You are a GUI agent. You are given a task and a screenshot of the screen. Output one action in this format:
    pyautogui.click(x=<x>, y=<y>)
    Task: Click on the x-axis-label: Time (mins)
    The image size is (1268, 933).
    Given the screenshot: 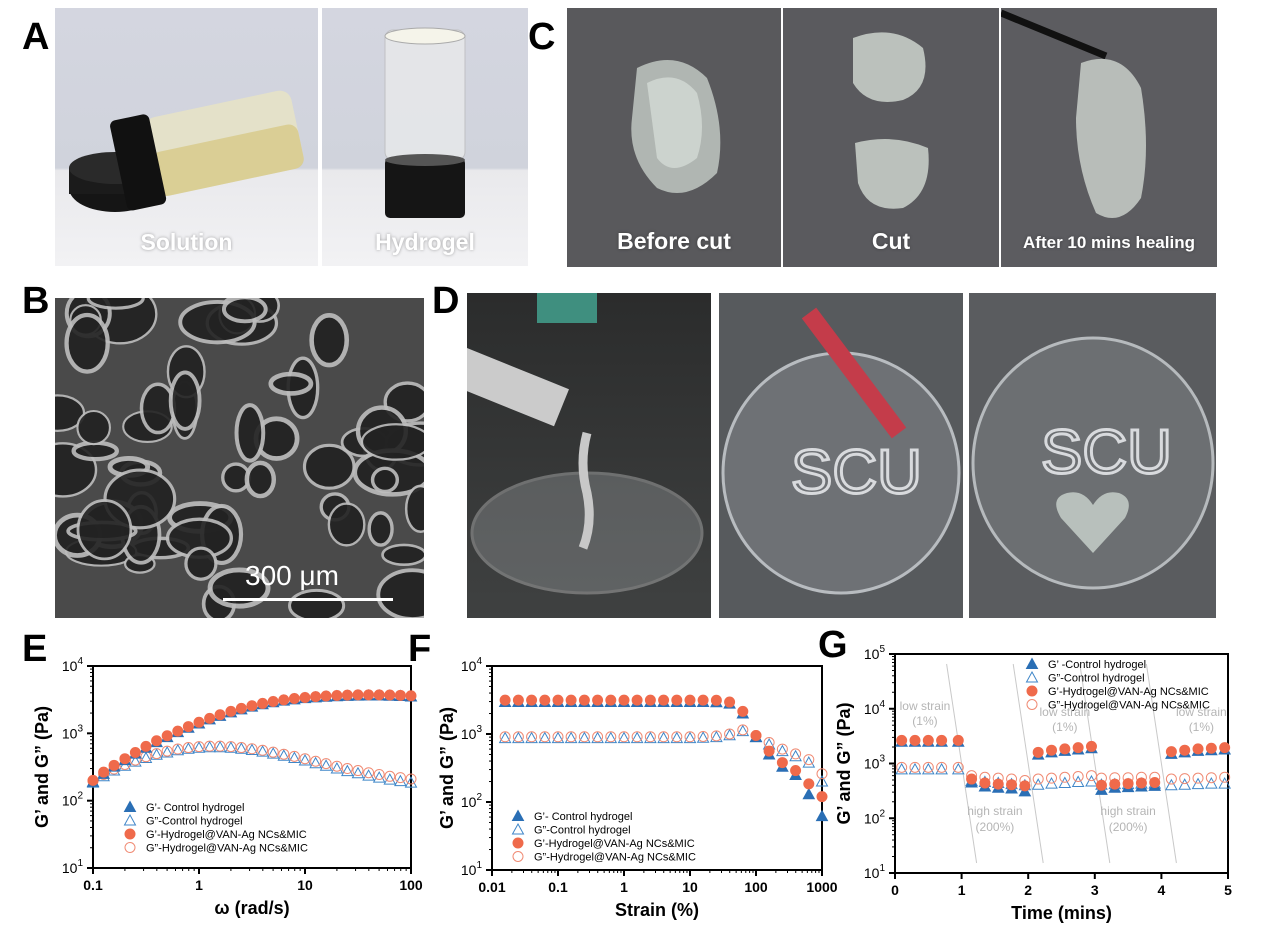 What is the action you would take?
    pyautogui.click(x=1061, y=913)
    